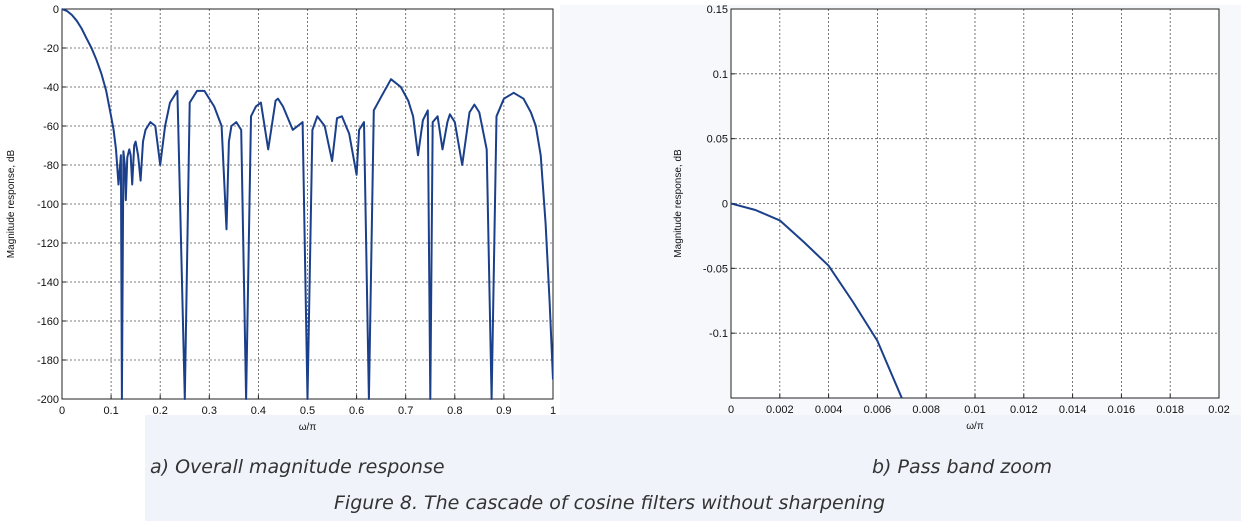 The height and width of the screenshot is (521, 1241). What do you see at coordinates (720, 75) in the screenshot?
I see `y-tick-label: 0.1` at bounding box center [720, 75].